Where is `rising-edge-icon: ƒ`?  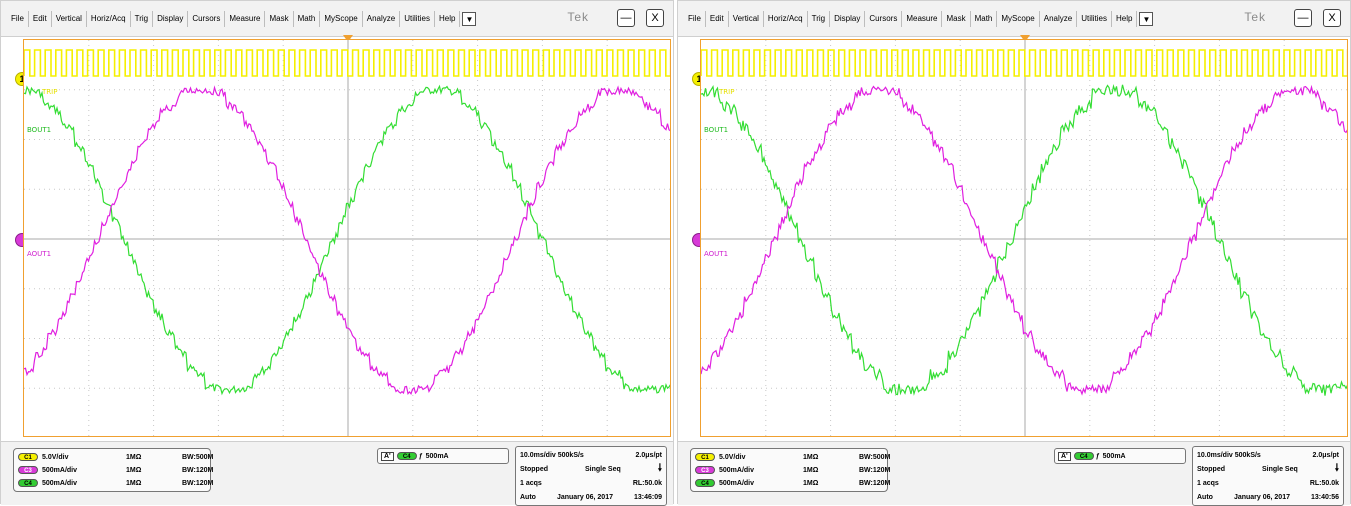 rising-edge-icon: ƒ is located at coordinates (1097, 456).